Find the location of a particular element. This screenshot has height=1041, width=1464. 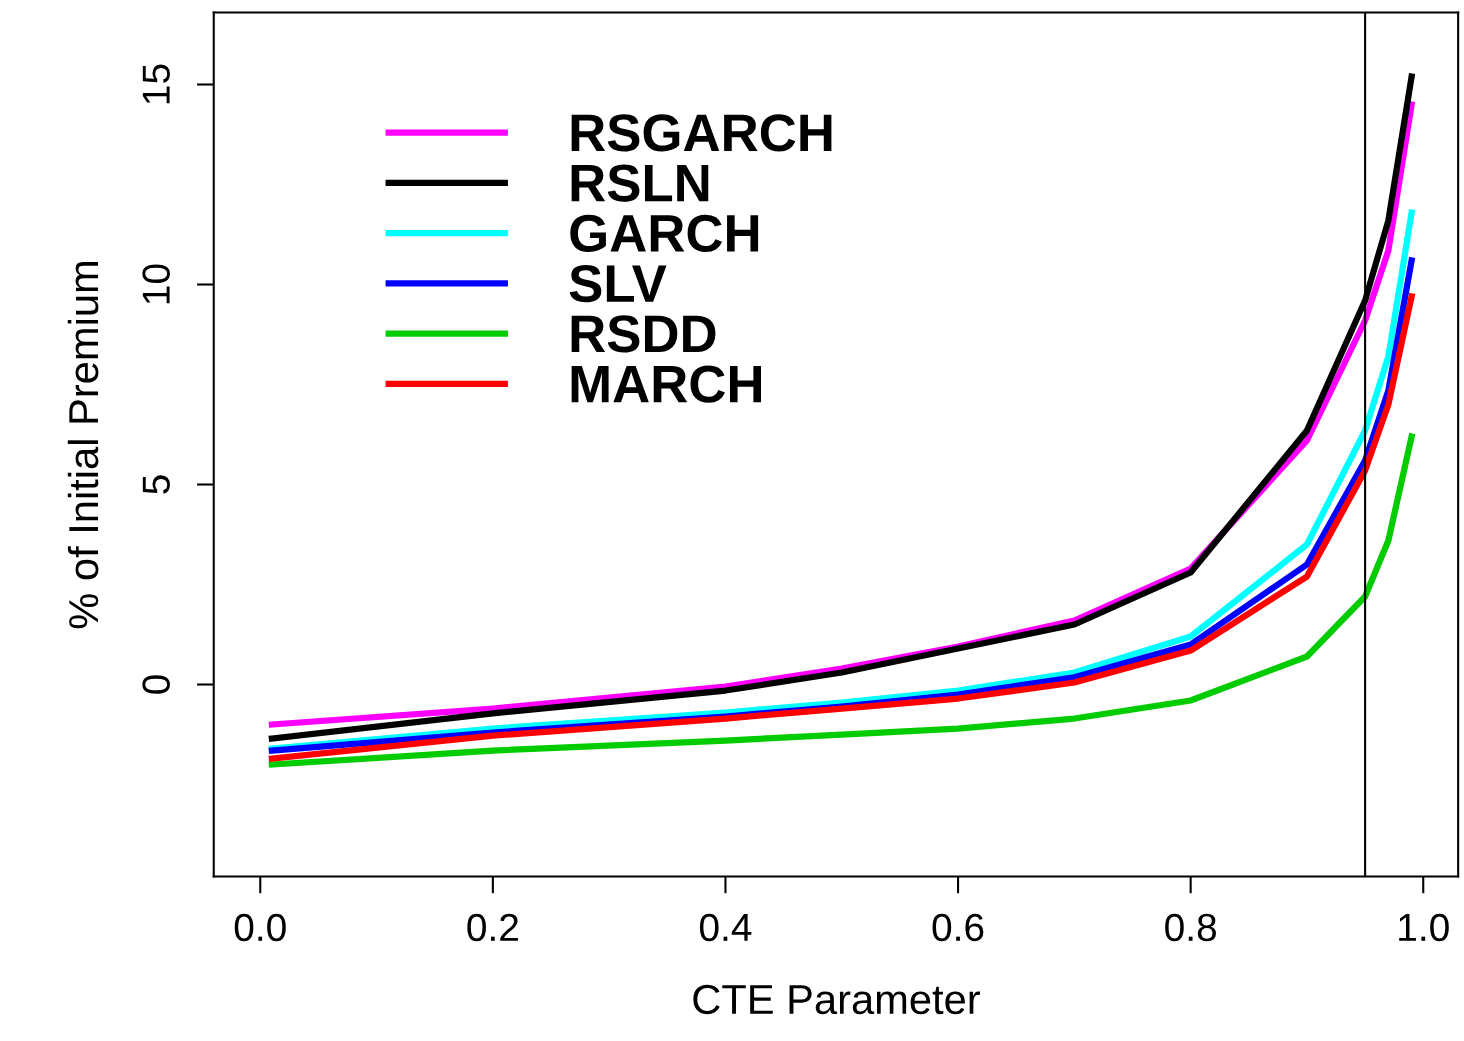

y-tick-label: 0 is located at coordinates (156, 684).